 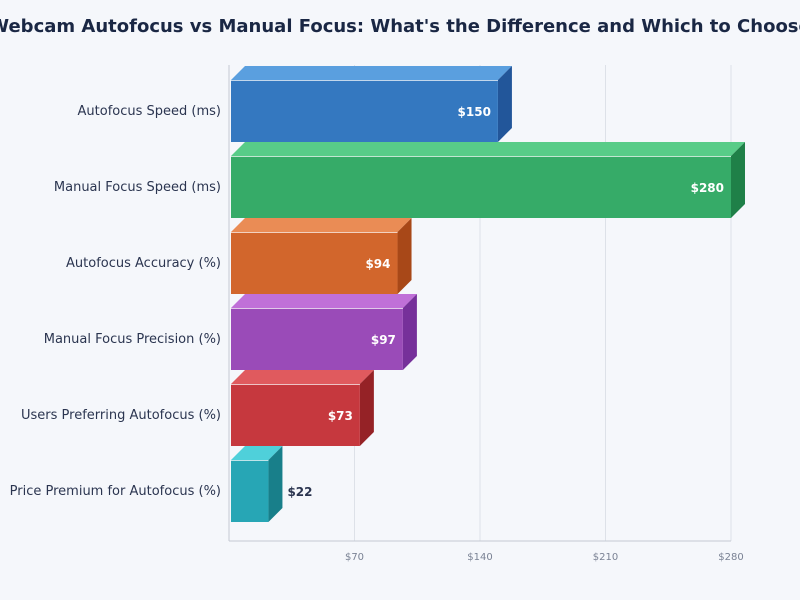 What do you see at coordinates (132, 339) in the screenshot?
I see `category-label: Manual Focus Precision (%)` at bounding box center [132, 339].